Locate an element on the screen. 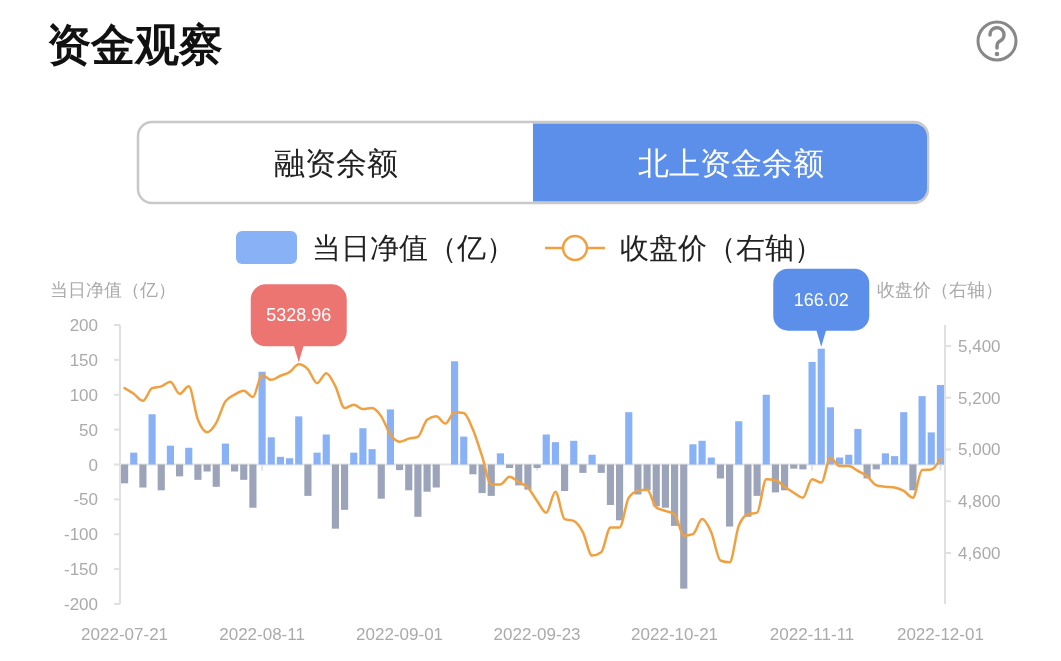 This screenshot has width=1061, height=661. y-tick-label: 50 is located at coordinates (88, 430).